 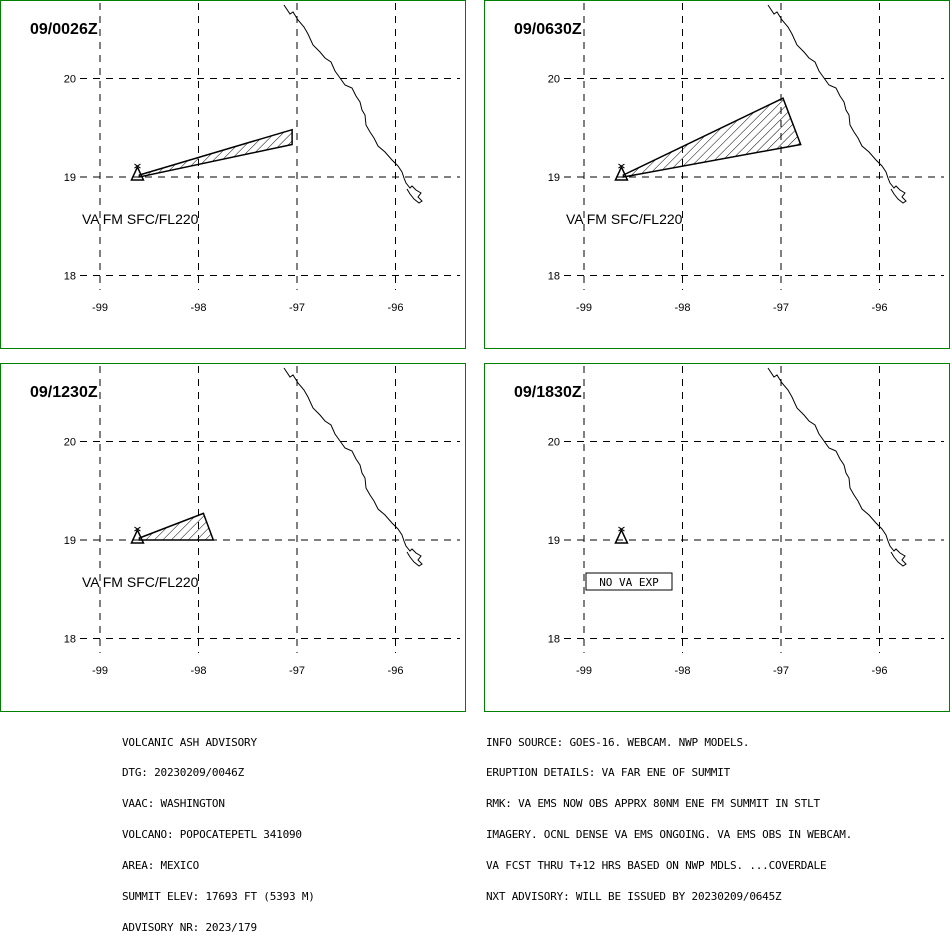 What do you see at coordinates (161, 866) in the screenshot?
I see `advisory-line: AREA: MEXICO` at bounding box center [161, 866].